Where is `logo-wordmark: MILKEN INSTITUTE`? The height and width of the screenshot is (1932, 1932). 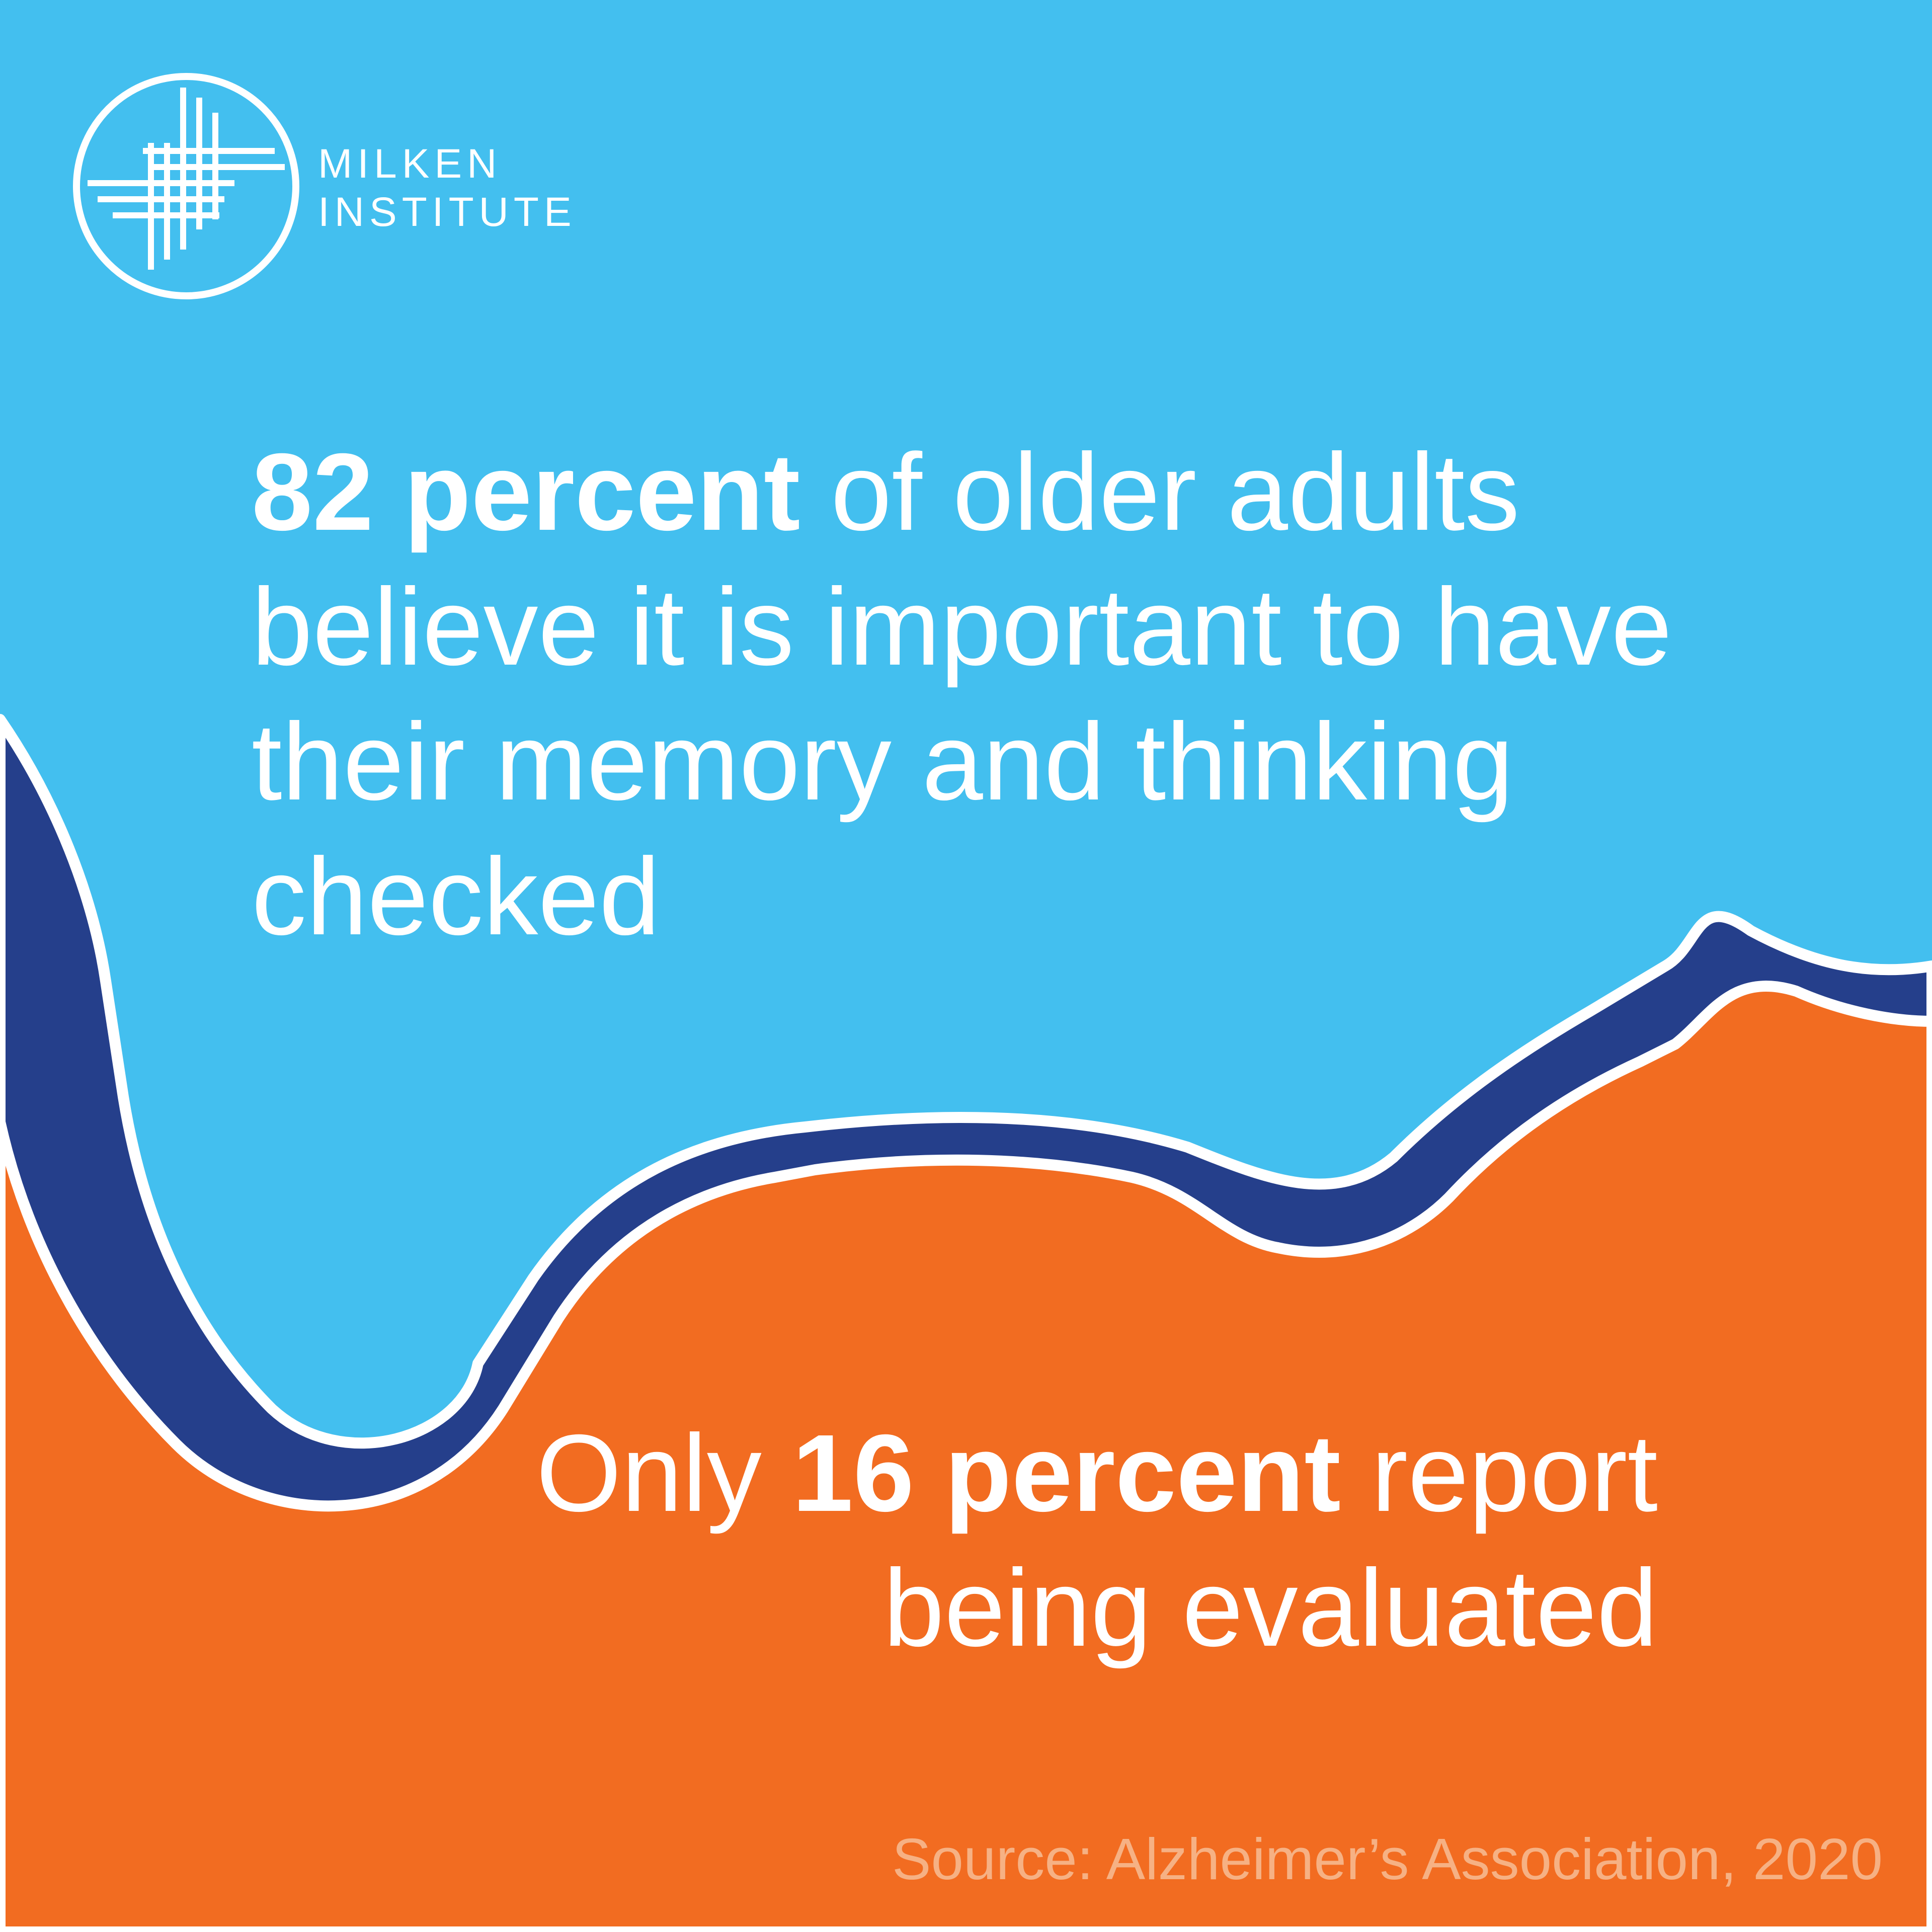 logo-wordmark: MILKEN INSTITUTE is located at coordinates (447, 188).